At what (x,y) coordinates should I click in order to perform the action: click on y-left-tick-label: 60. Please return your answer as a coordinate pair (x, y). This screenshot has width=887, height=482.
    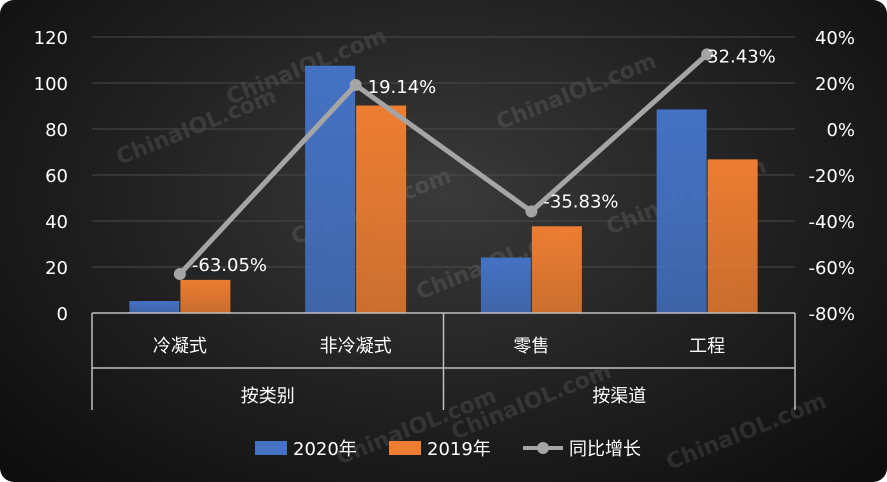
    Looking at the image, I should click on (56, 176).